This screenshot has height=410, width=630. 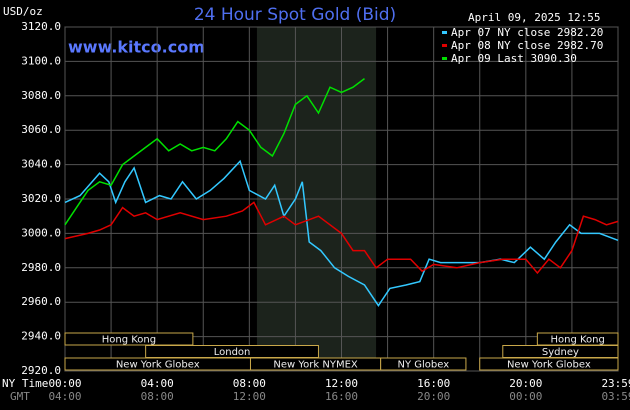 I want to click on x2-tick-label: 04:00, so click(x=64, y=396).